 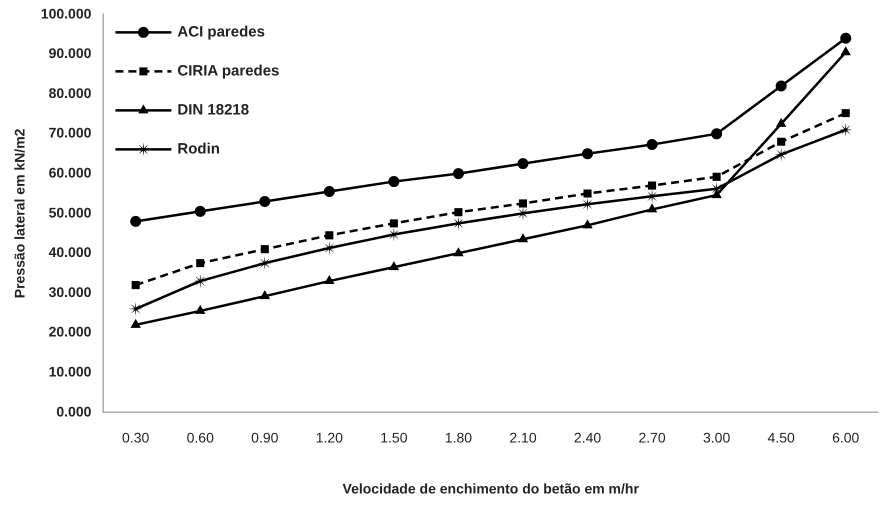 I want to click on y-tick-label: 50.000, so click(x=70, y=212).